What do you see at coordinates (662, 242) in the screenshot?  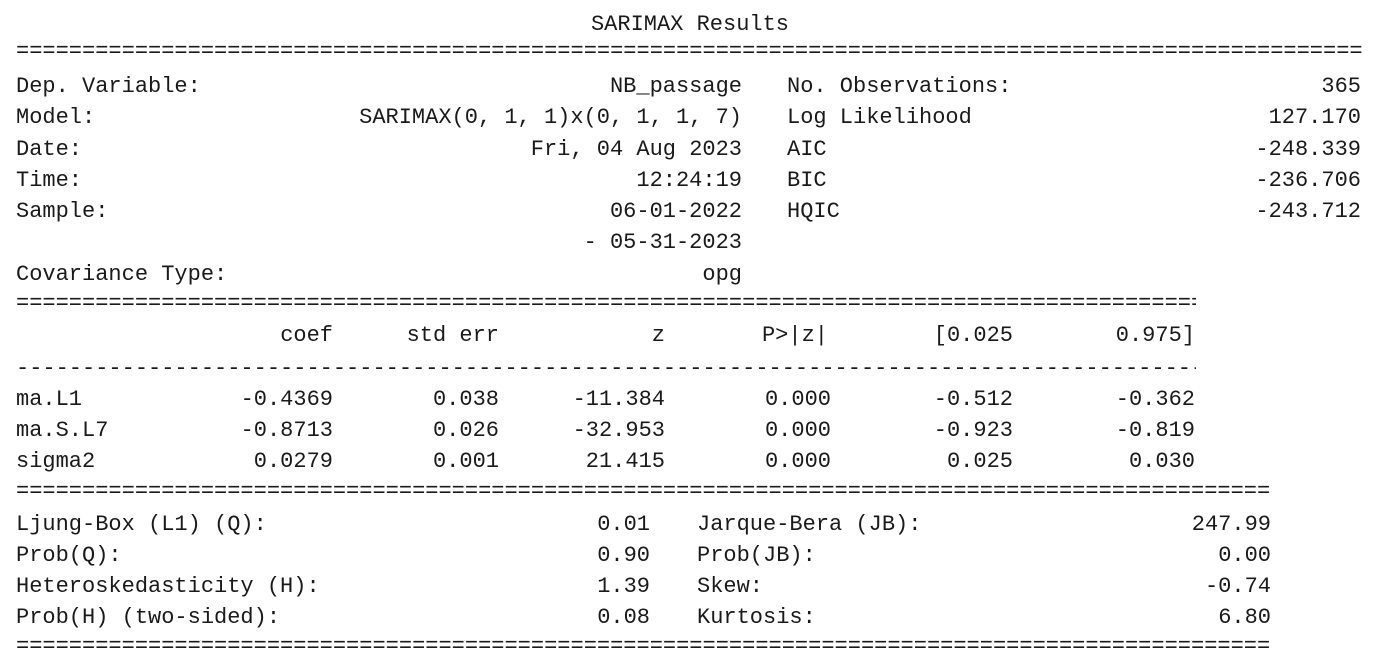 I see `sample-end-value: - 05-31-2023` at bounding box center [662, 242].